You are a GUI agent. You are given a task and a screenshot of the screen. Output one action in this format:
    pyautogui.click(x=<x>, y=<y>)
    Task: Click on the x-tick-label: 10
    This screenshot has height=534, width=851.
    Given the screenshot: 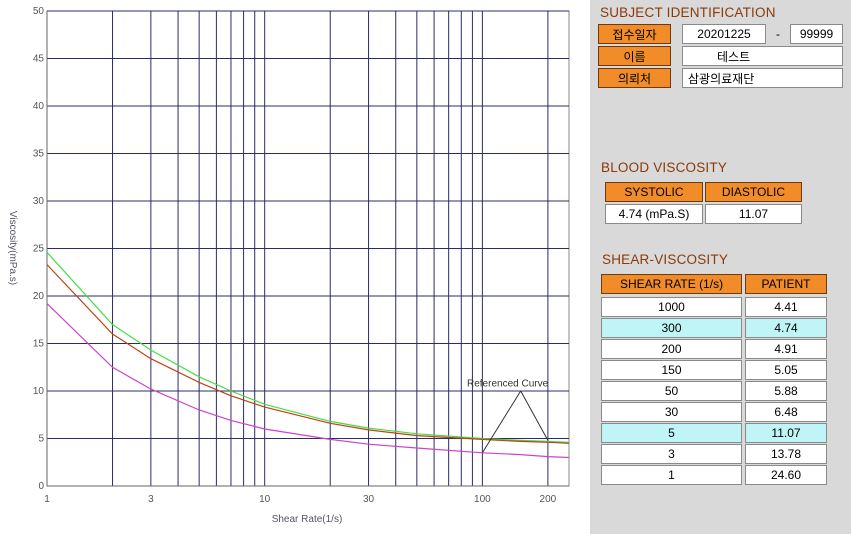 What is the action you would take?
    pyautogui.click(x=265, y=499)
    